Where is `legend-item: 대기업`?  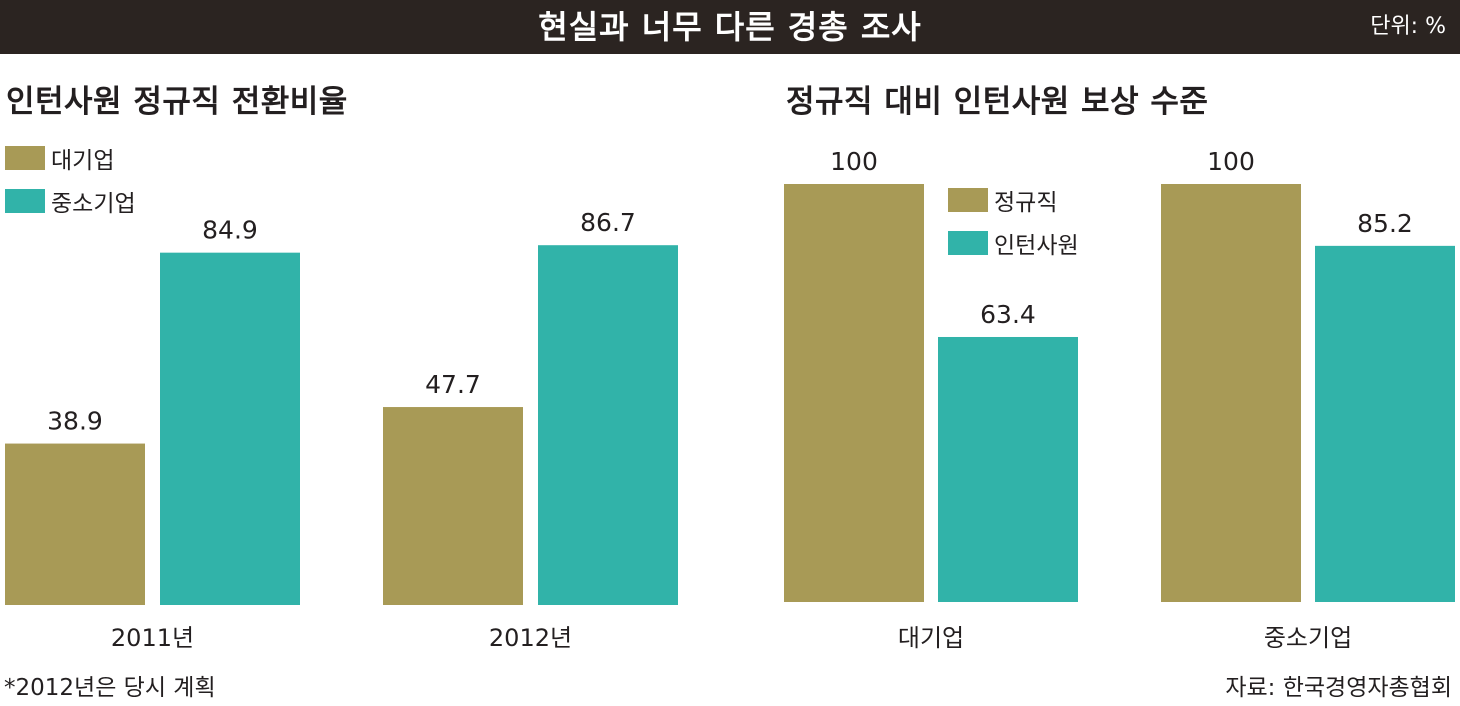
legend-item: 대기업 is located at coordinates (70, 158).